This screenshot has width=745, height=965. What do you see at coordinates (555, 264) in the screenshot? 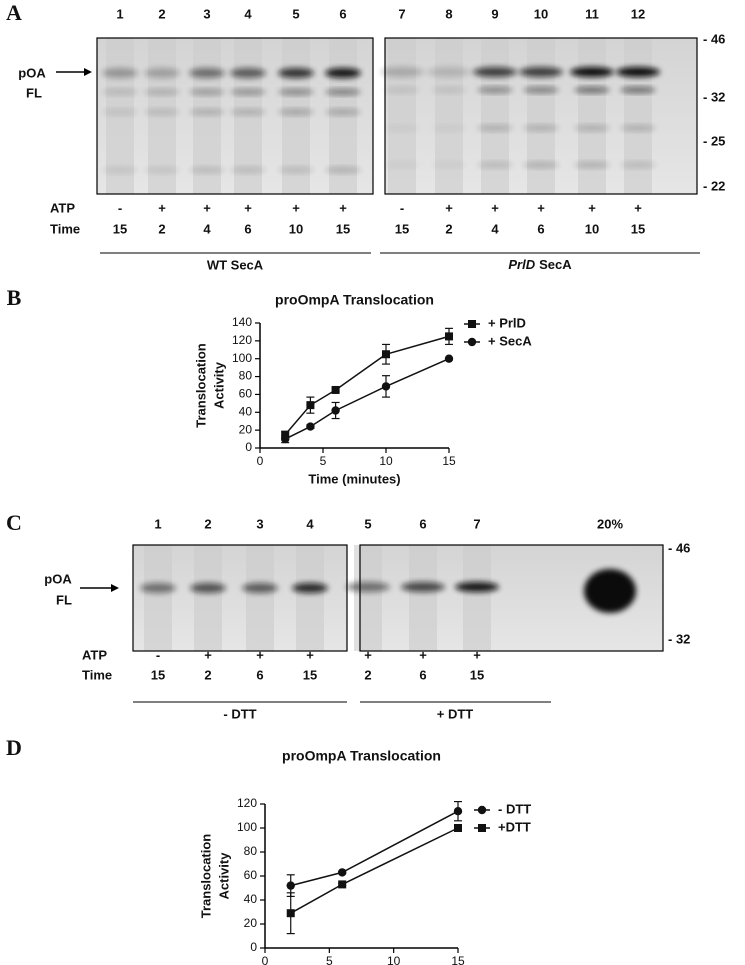
I see `group-label-rest: SecA` at bounding box center [555, 264].